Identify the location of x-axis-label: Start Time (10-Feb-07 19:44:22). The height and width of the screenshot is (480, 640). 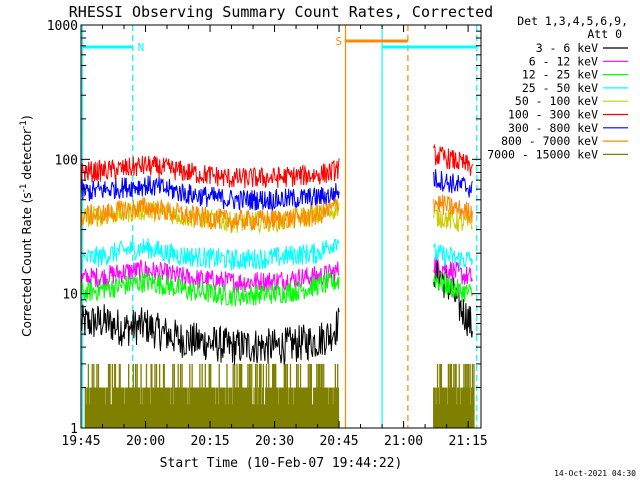
(281, 463).